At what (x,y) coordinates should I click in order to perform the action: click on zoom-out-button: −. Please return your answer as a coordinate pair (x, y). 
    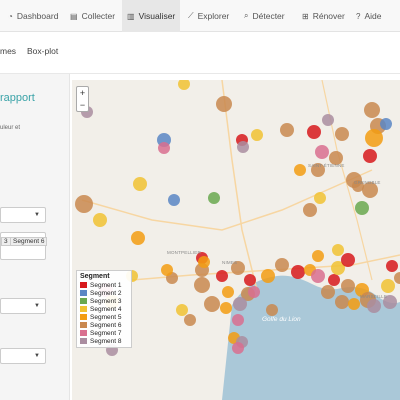
    Looking at the image, I should click on (82, 105).